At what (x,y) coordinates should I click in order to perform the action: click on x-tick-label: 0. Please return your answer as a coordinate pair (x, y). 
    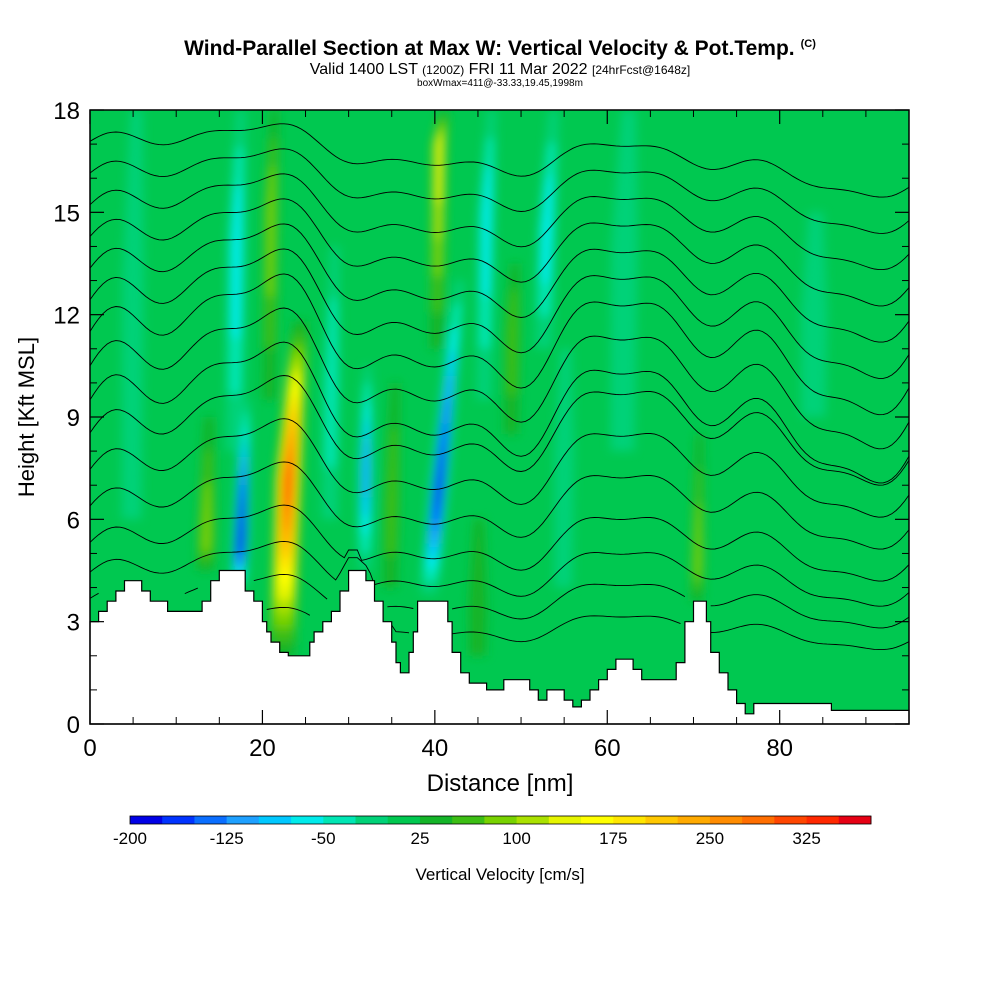
    Looking at the image, I should click on (89, 748).